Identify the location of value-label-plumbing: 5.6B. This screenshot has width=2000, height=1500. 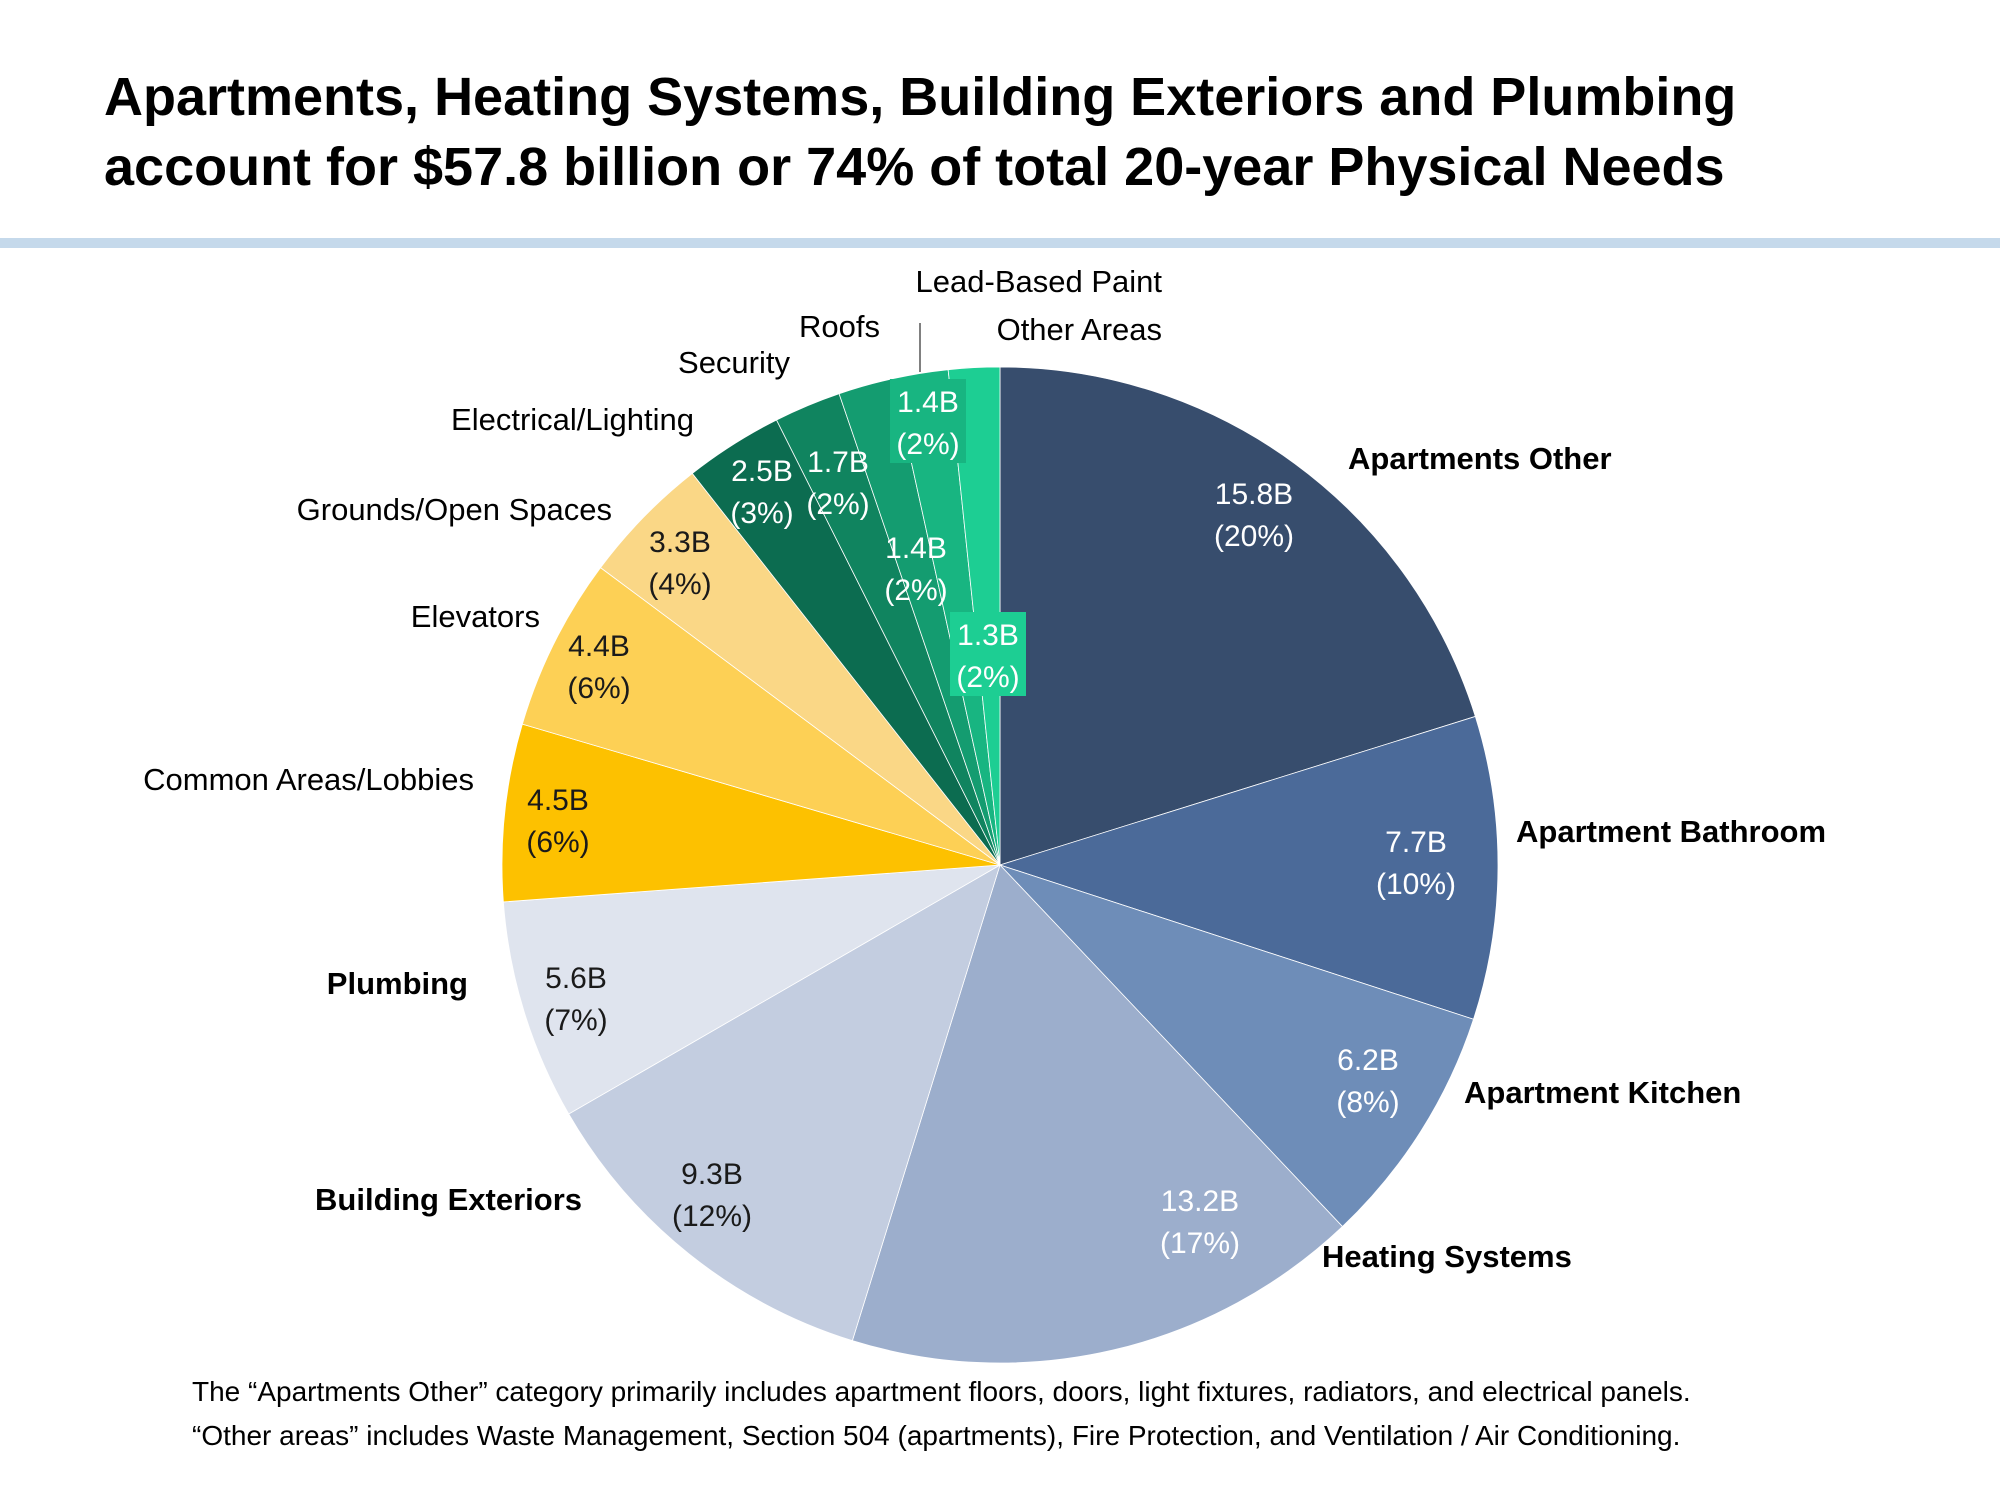
(576, 978).